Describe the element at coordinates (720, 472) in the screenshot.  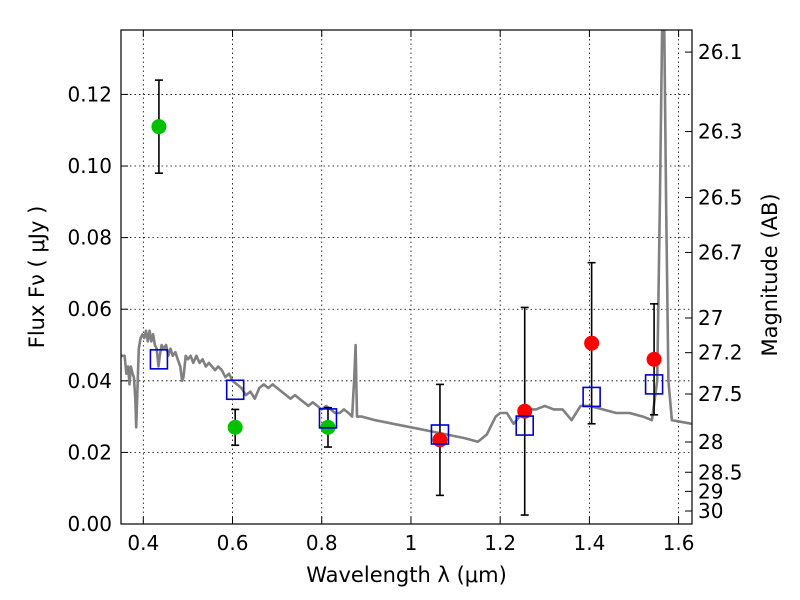
I see `magnitude-tick-label: 28.5` at that location.